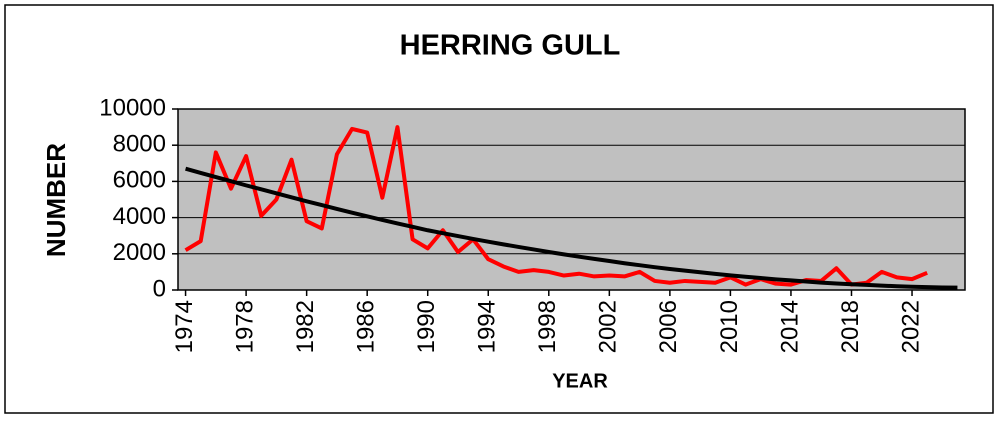  I want to click on y-tick-label: 4000, so click(139, 216).